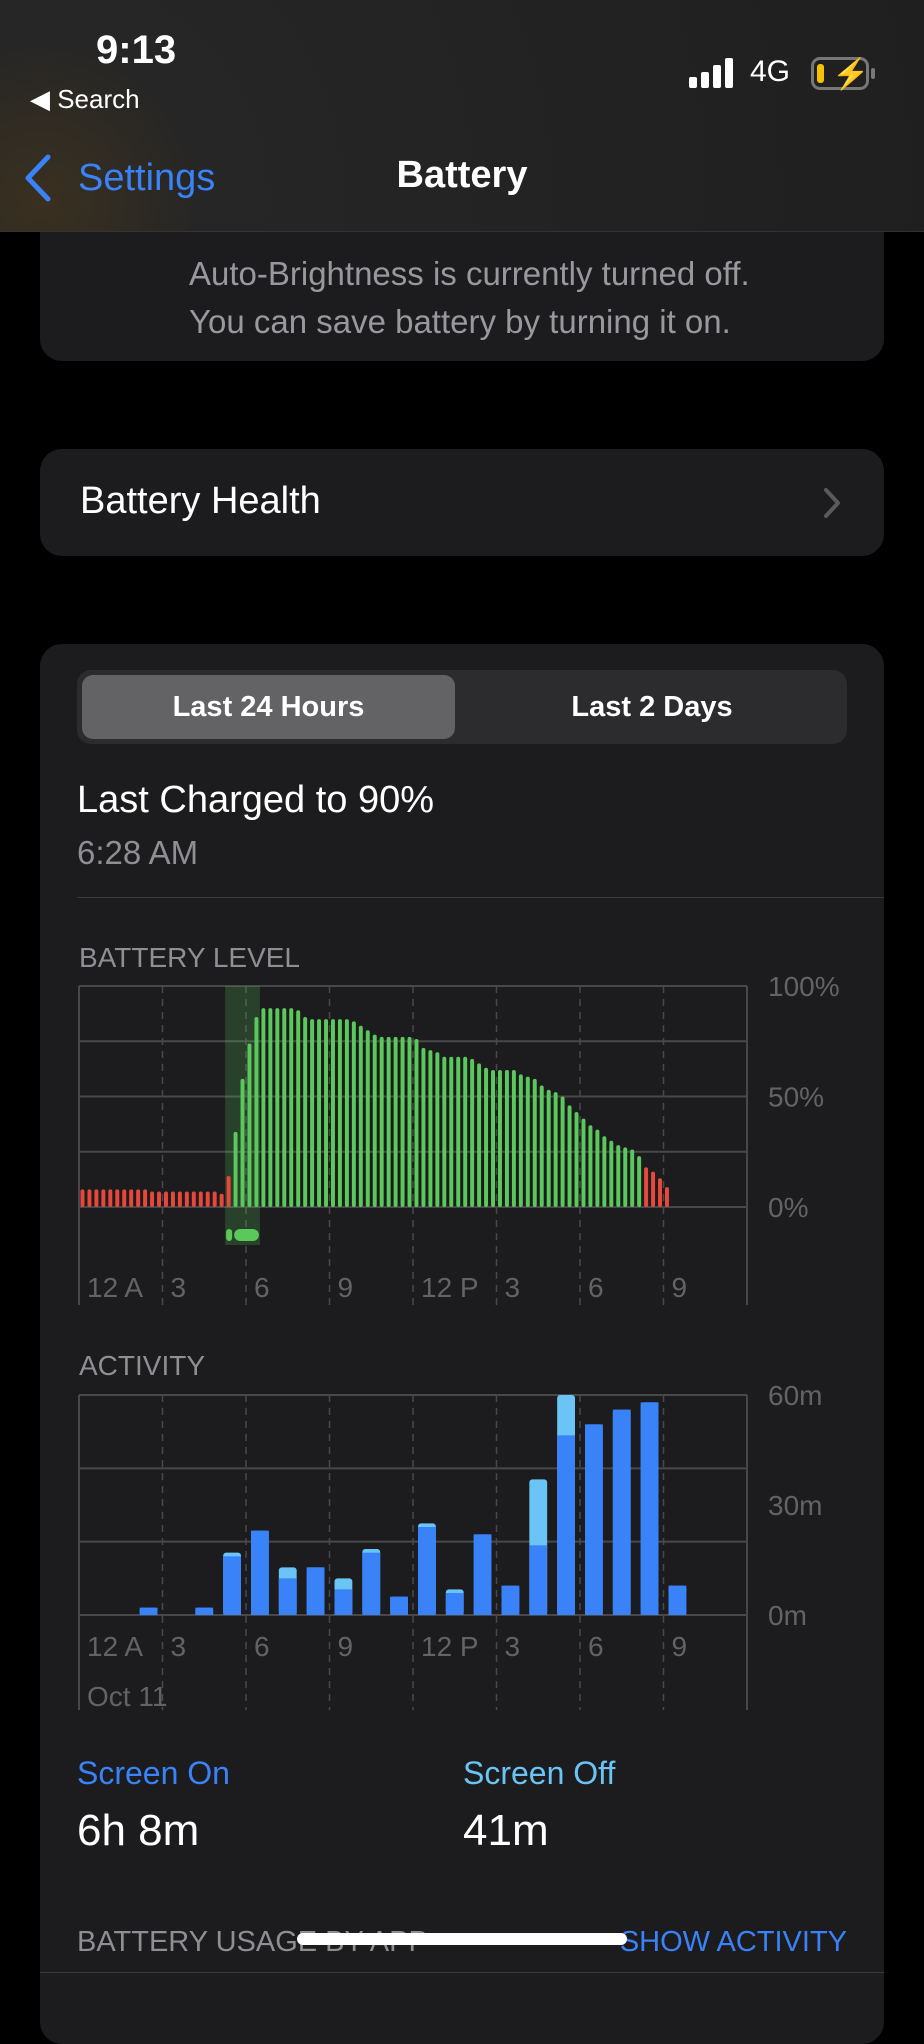  Describe the element at coordinates (680, 1646) in the screenshot. I see `act-x-tick-label: 9` at that location.